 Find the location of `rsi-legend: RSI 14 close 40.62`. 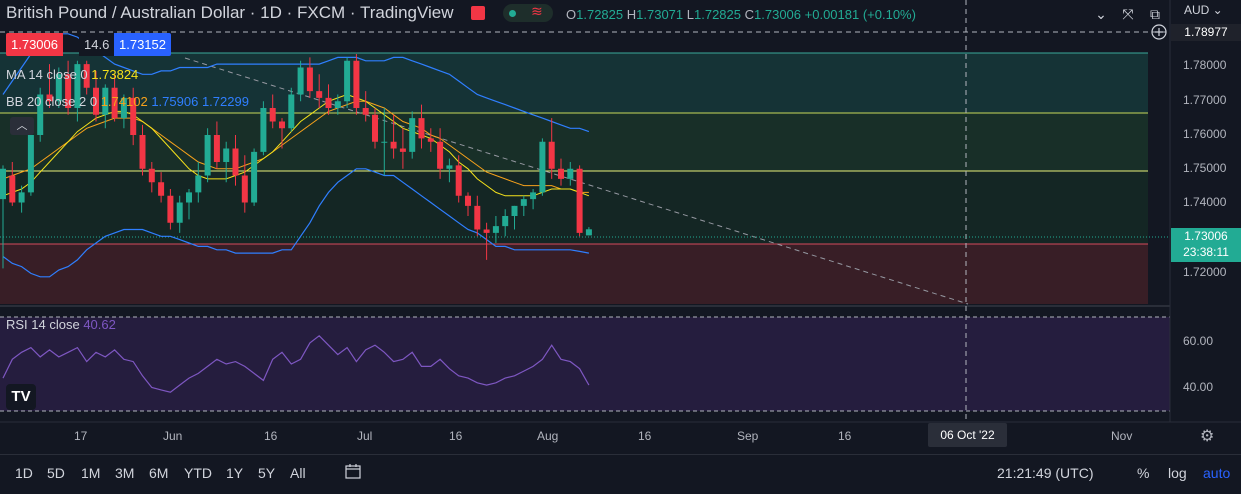

rsi-legend: RSI 14 close 40.62 is located at coordinates (61, 324).